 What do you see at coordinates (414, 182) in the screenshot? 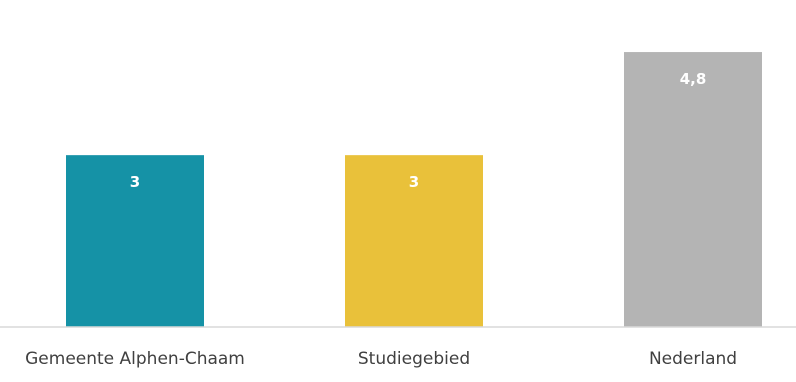
I see `bar-value-label-2: 3` at bounding box center [414, 182].